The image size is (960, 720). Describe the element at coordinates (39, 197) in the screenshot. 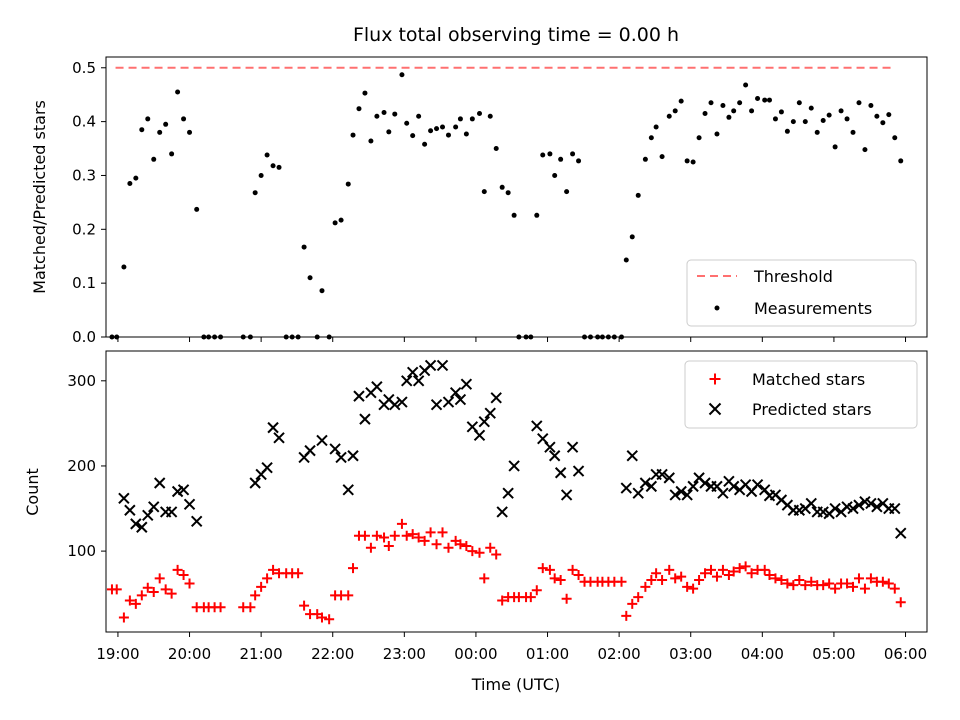

I see `top-y-axis-label: Matched/Predicted stars` at that location.